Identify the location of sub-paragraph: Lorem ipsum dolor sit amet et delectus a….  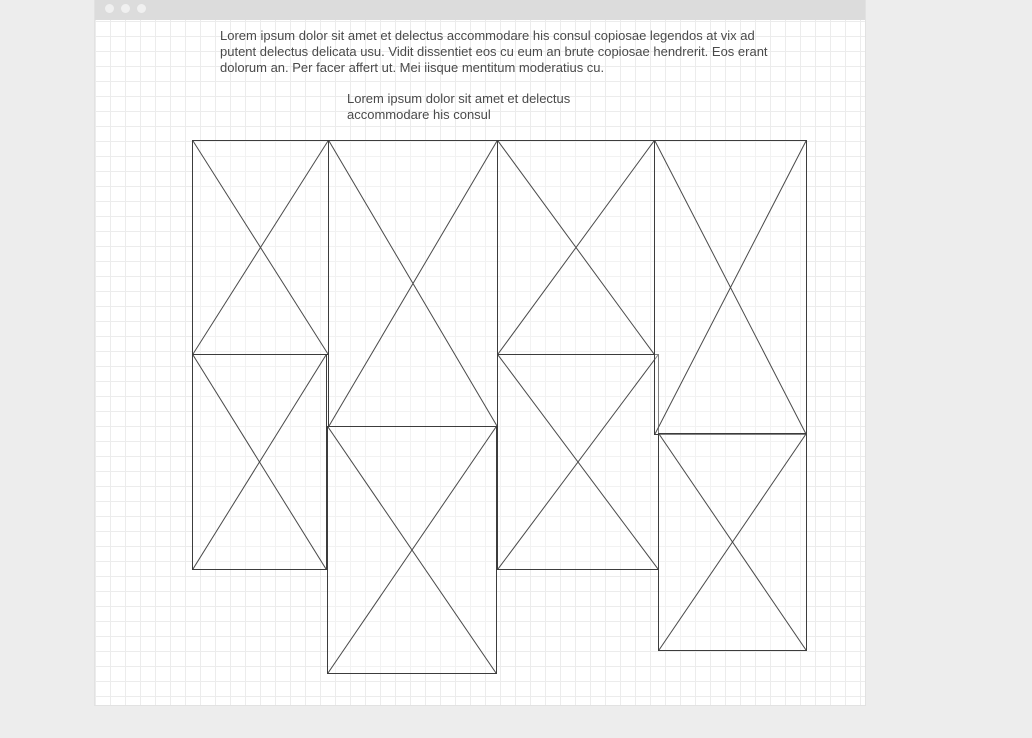
(459, 106).